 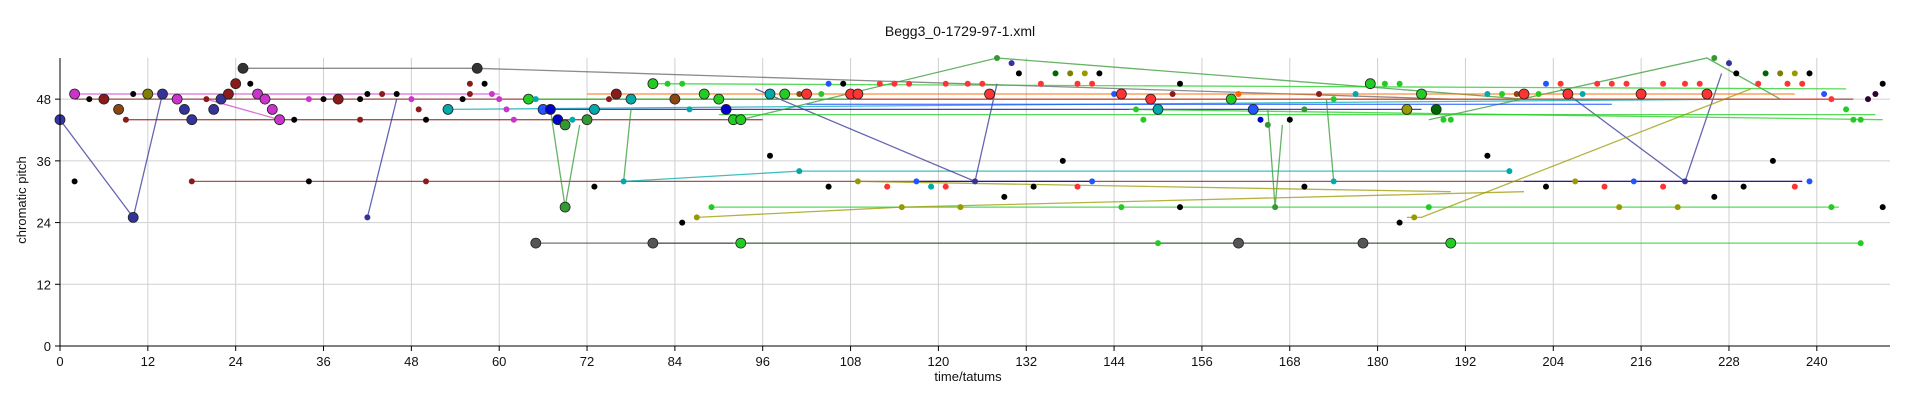 What do you see at coordinates (587, 361) in the screenshot?
I see `x-tick-label: 72` at bounding box center [587, 361].